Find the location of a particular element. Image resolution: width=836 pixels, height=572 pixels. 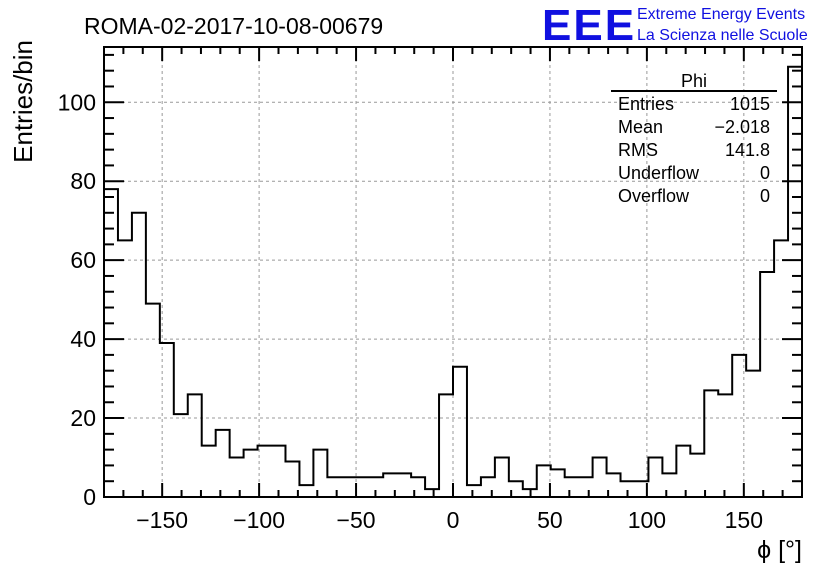

y-tick-label: 0 is located at coordinates (89, 497).